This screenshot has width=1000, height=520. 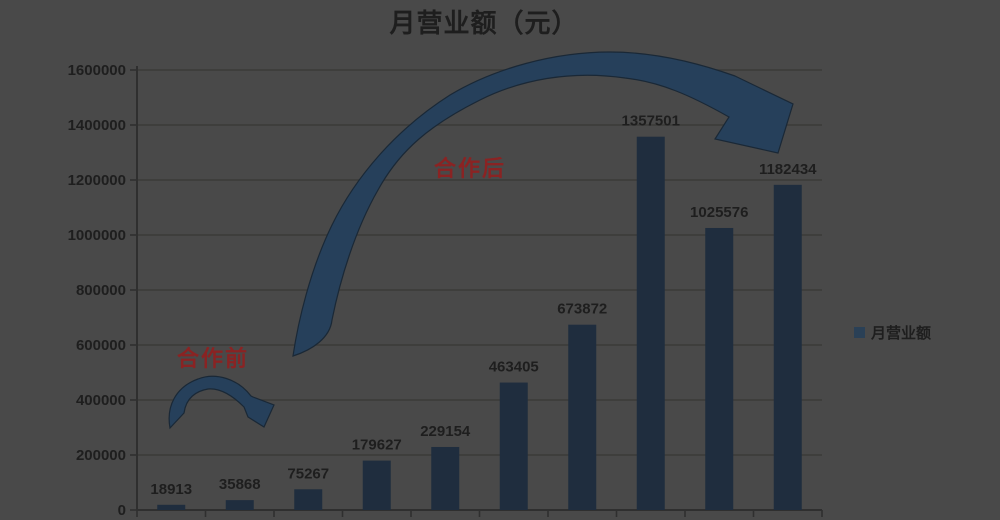 What do you see at coordinates (101, 455) in the screenshot?
I see `y-axis-tick-label: 200000` at bounding box center [101, 455].